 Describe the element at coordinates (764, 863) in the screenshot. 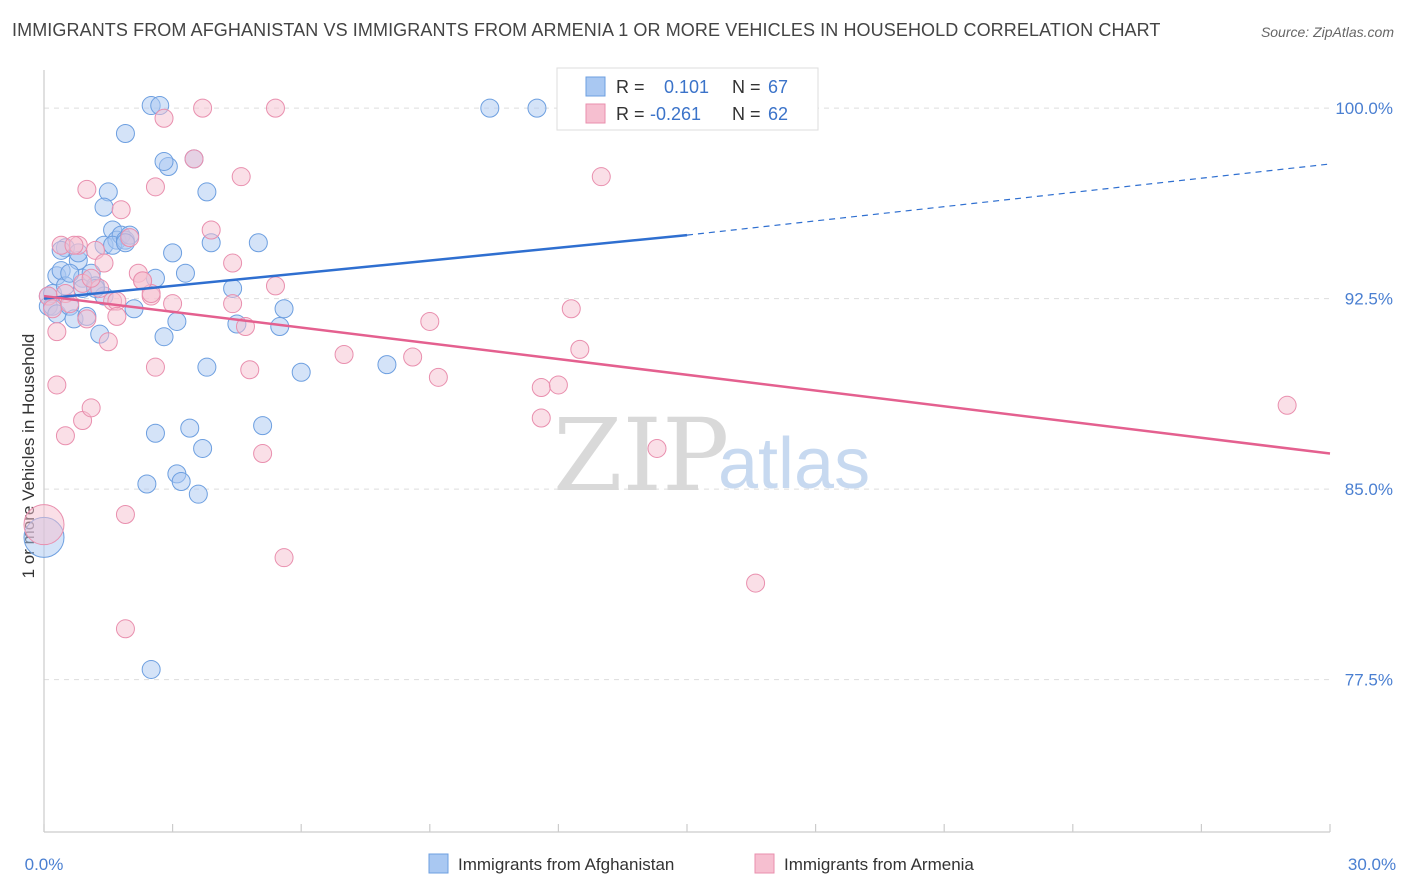

I see `legend-swatch-armenia` at that location.